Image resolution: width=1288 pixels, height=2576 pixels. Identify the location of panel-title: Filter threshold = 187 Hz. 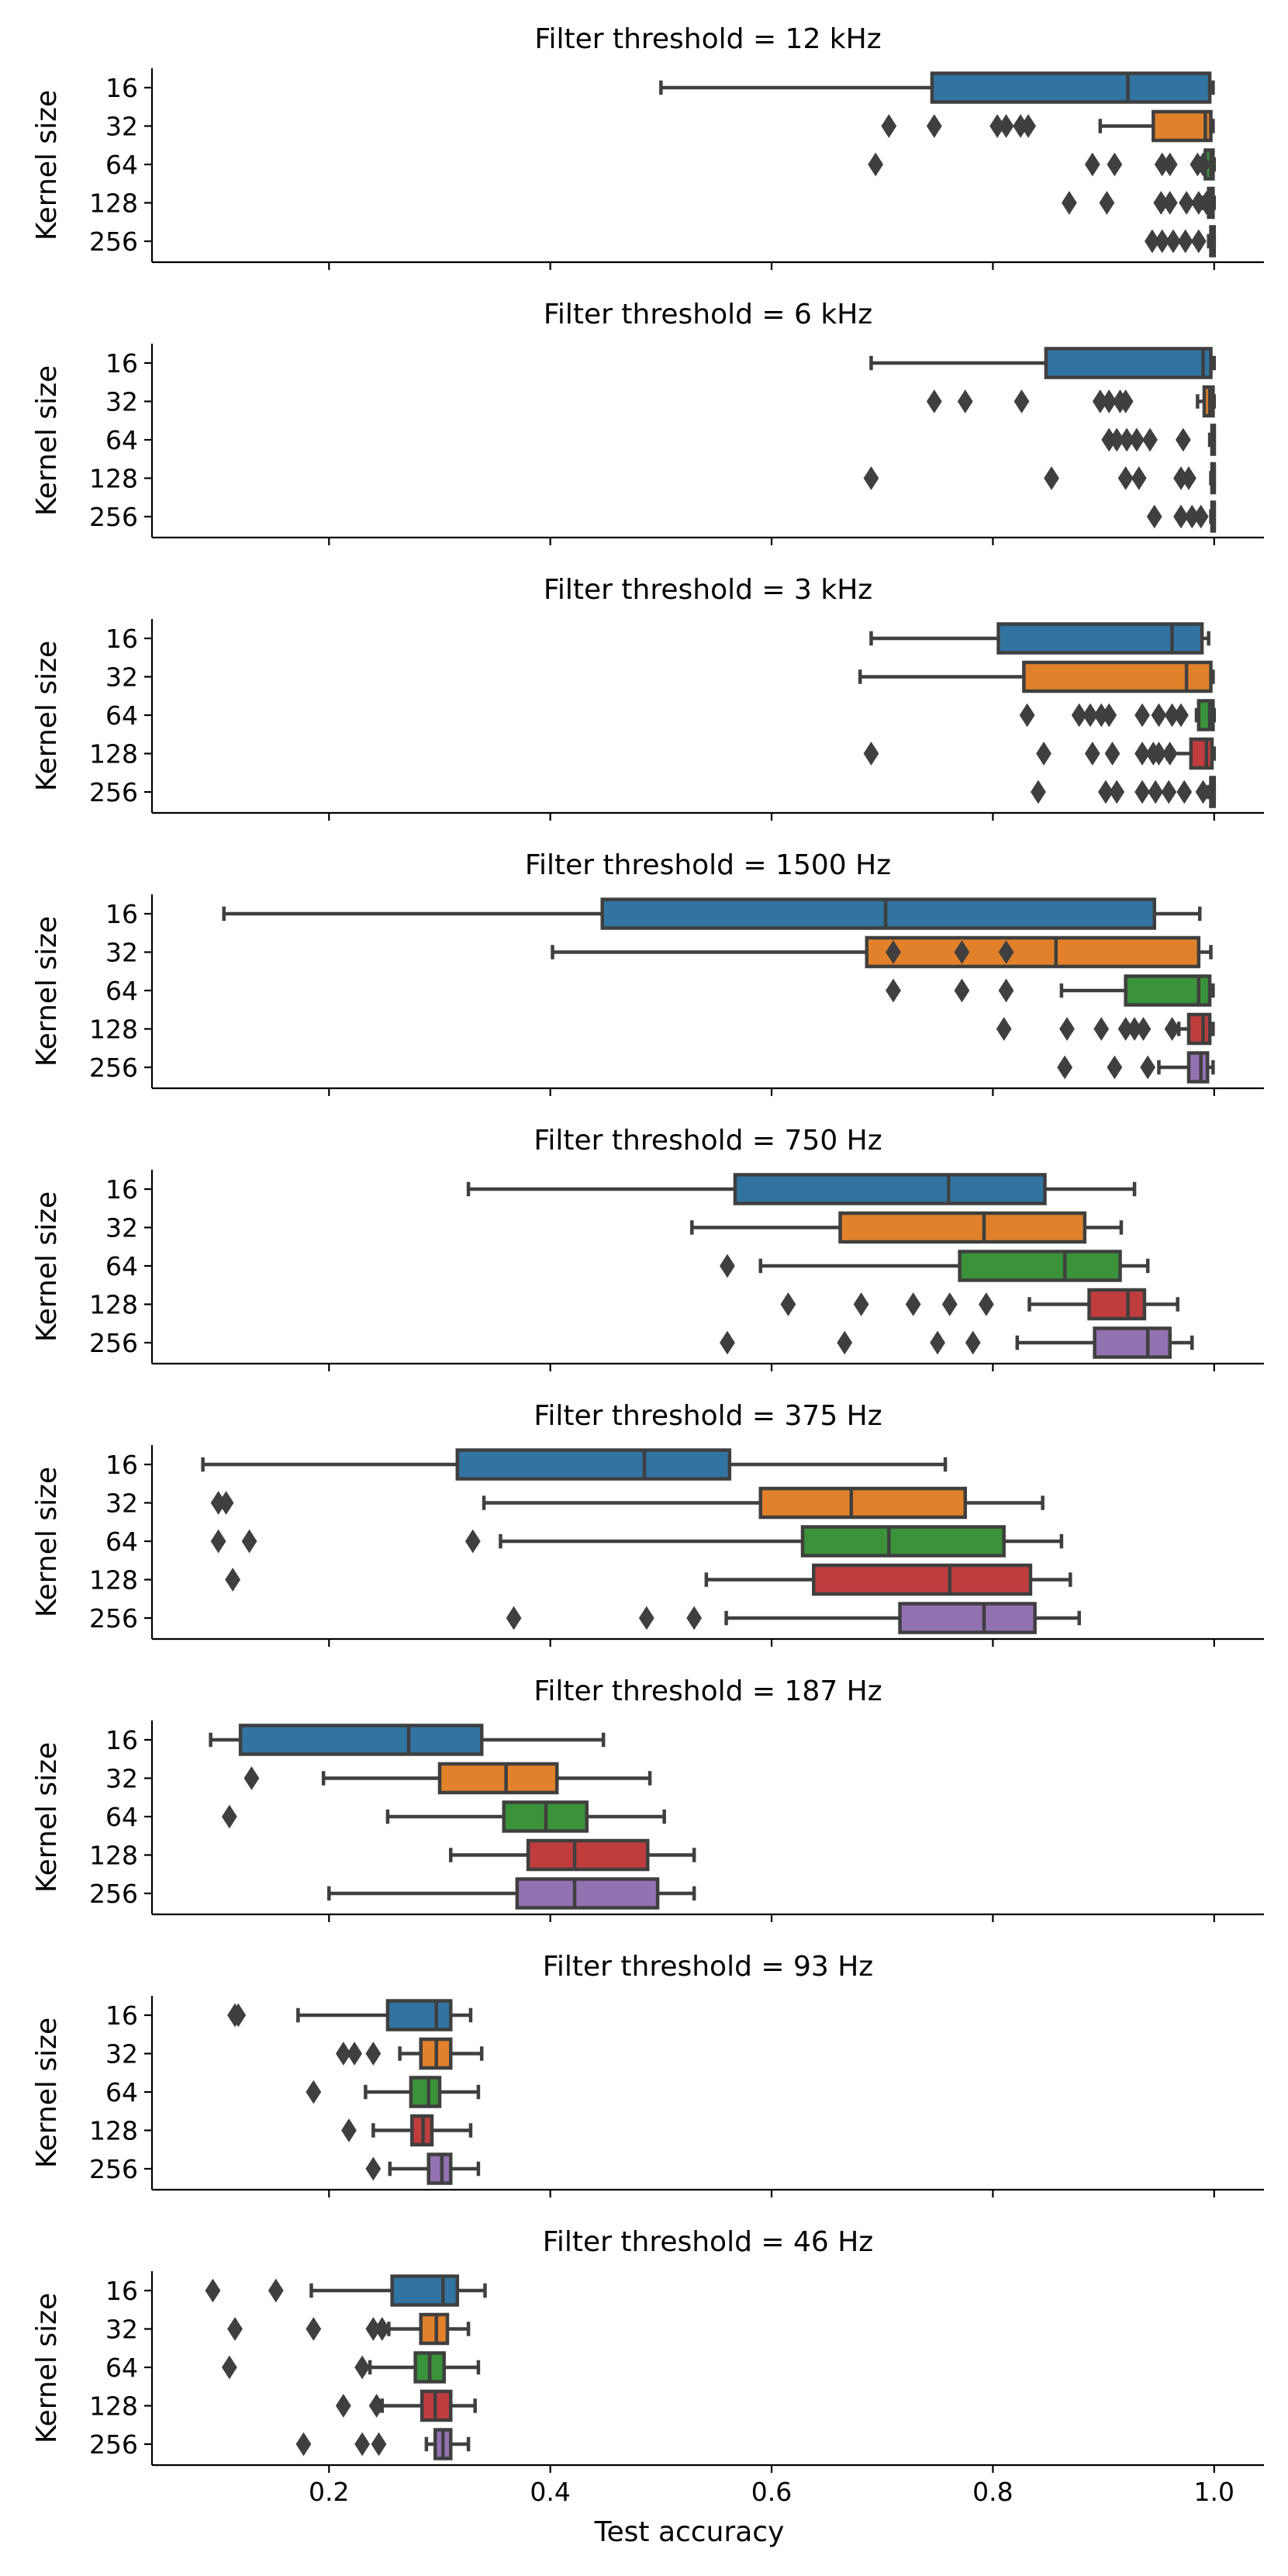
(708, 1691).